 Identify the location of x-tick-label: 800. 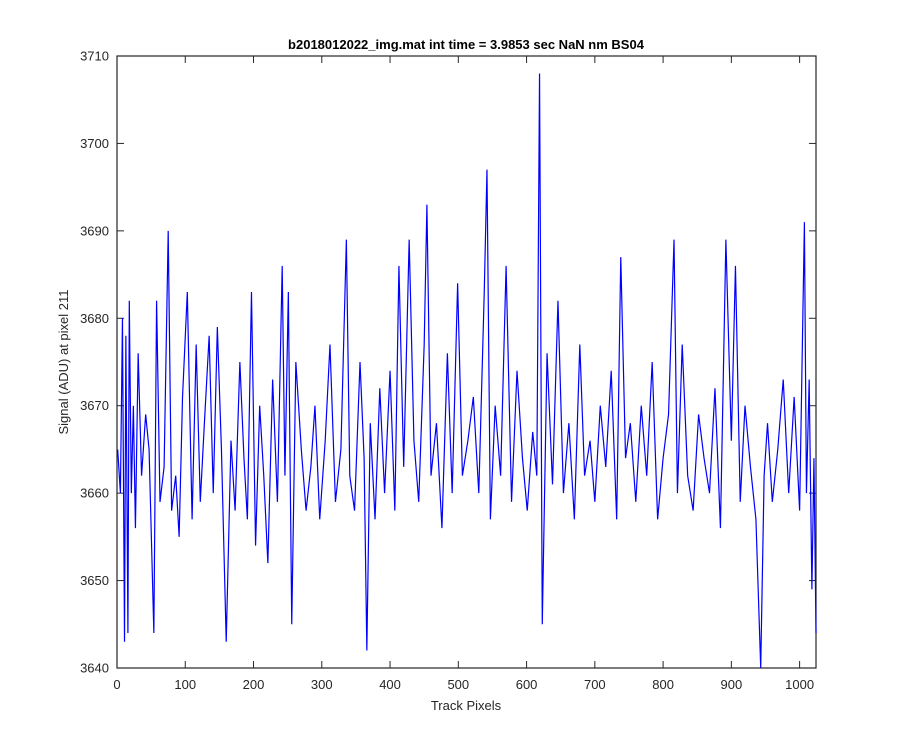
(663, 684).